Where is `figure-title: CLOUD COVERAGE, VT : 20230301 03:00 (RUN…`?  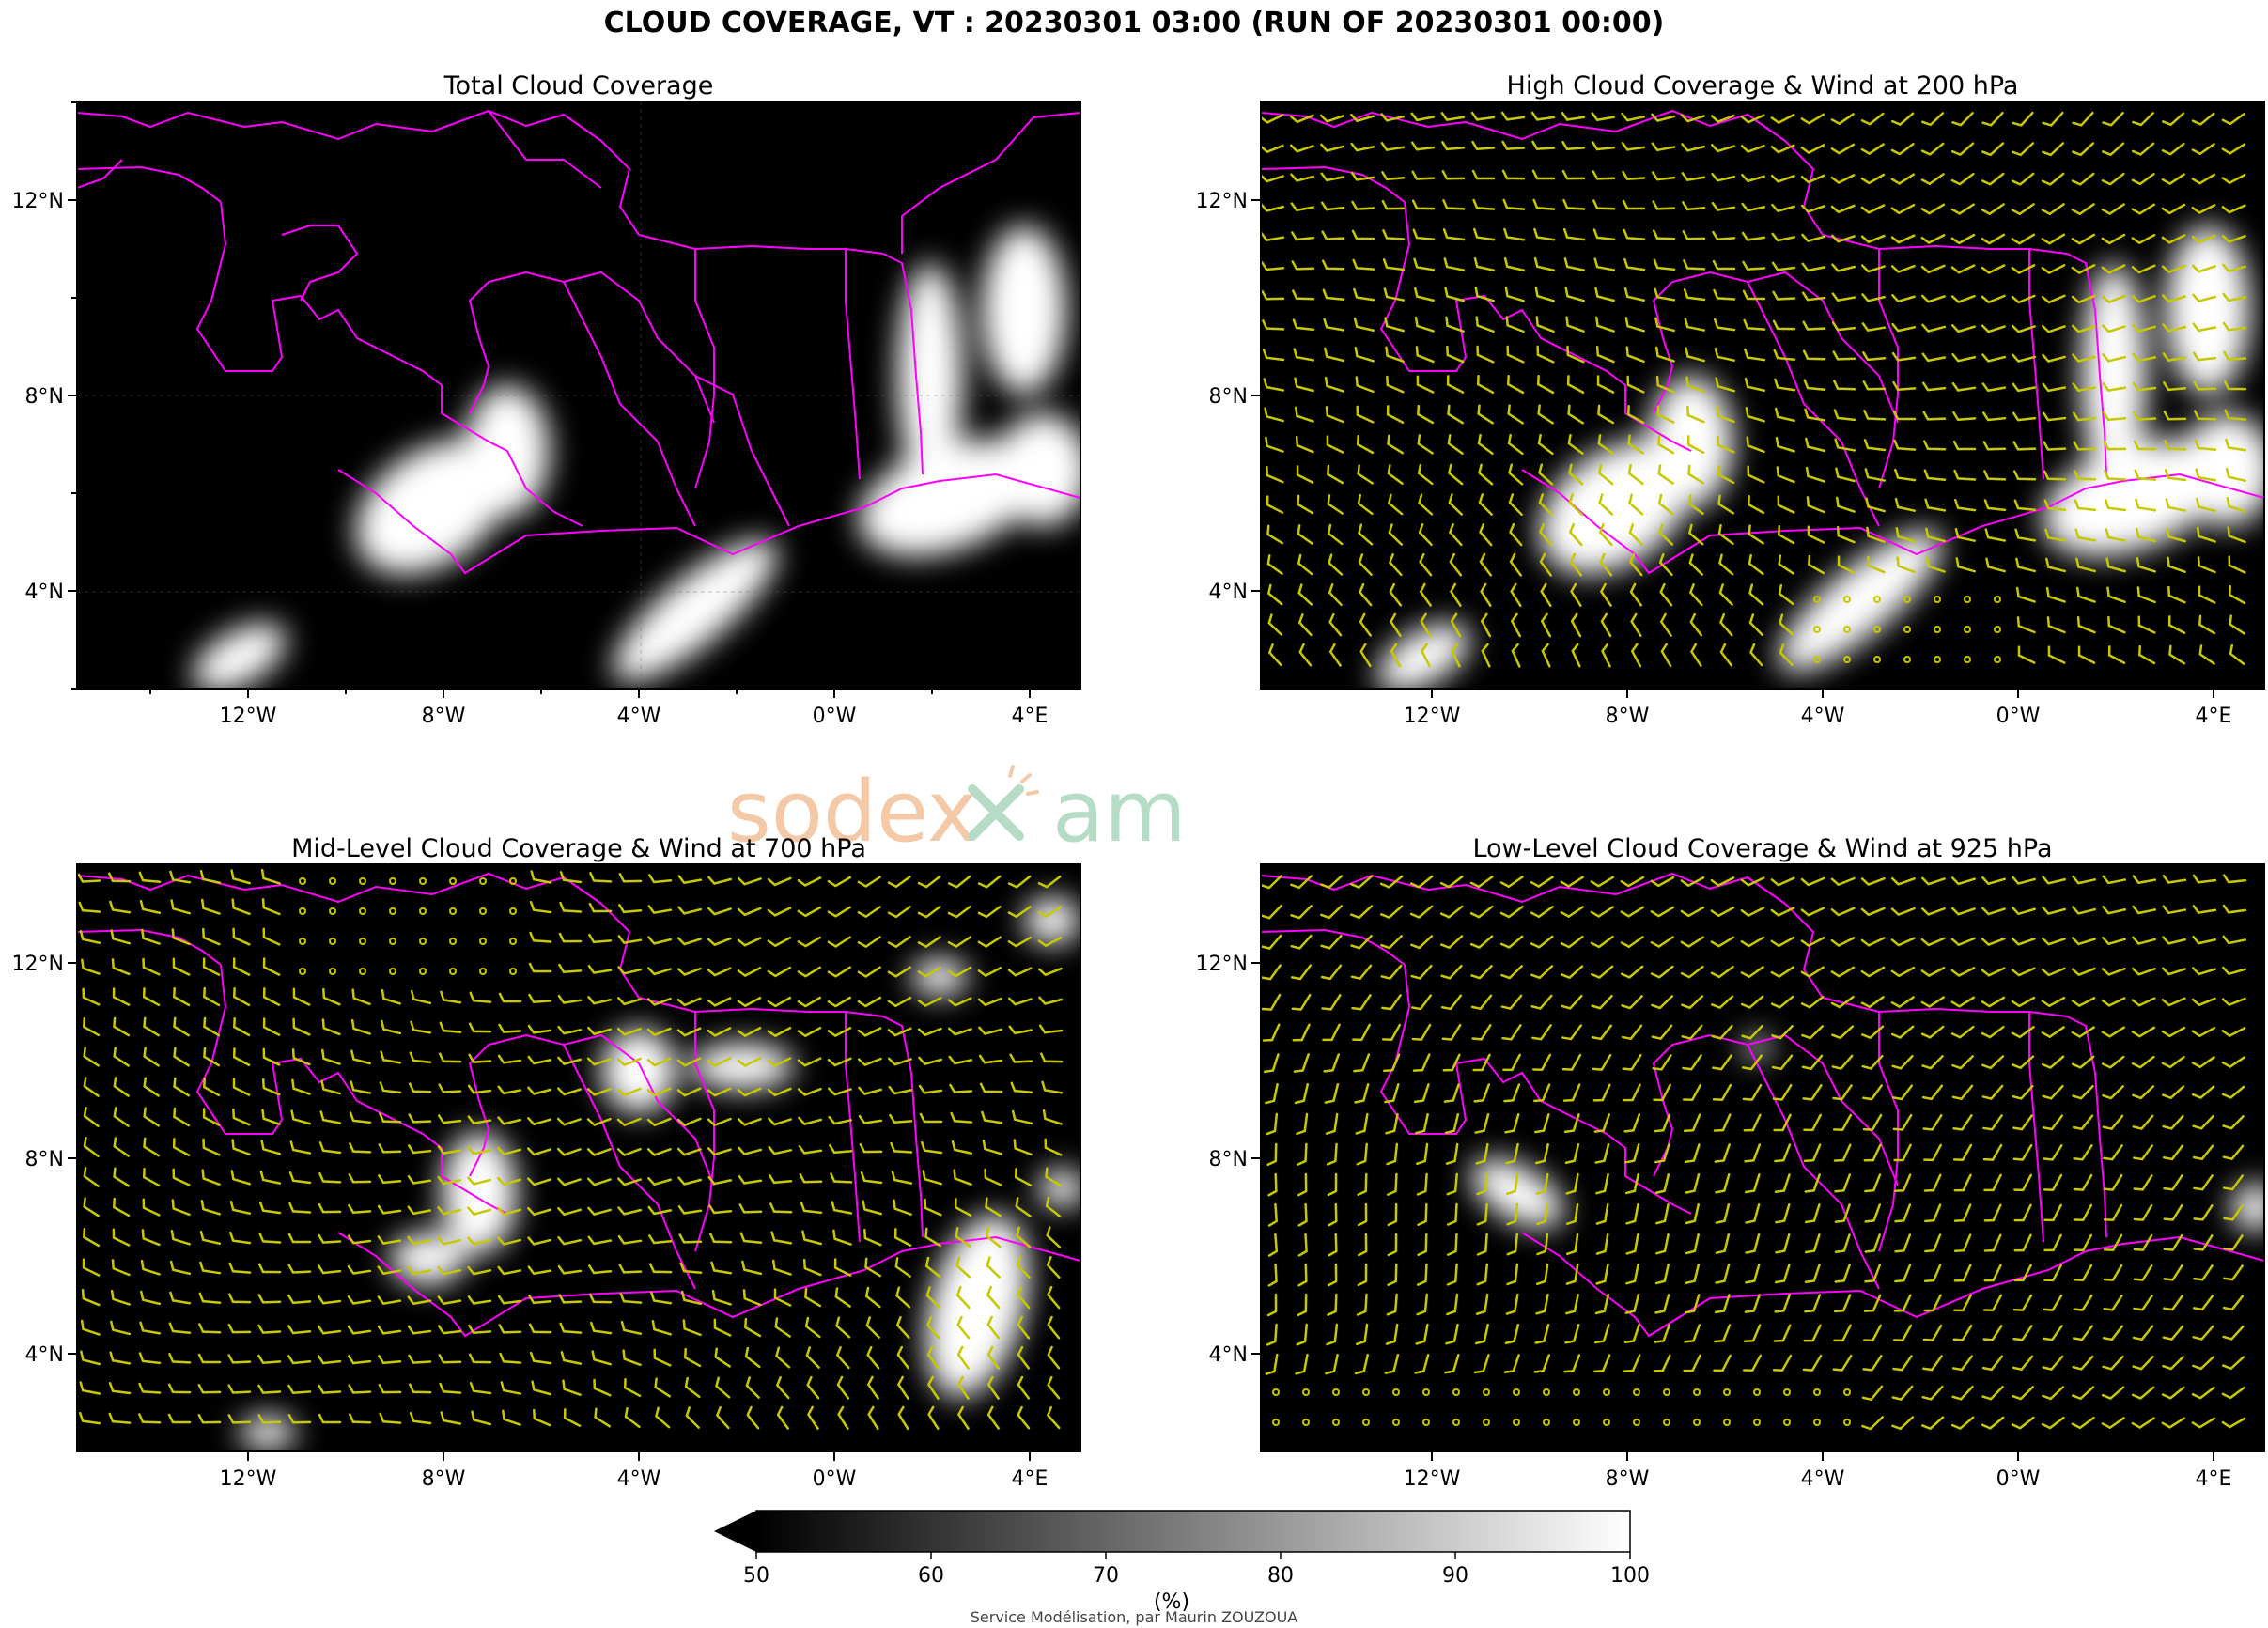 figure-title: CLOUD COVERAGE, VT : 20230301 03:00 (RUN… is located at coordinates (1134, 23).